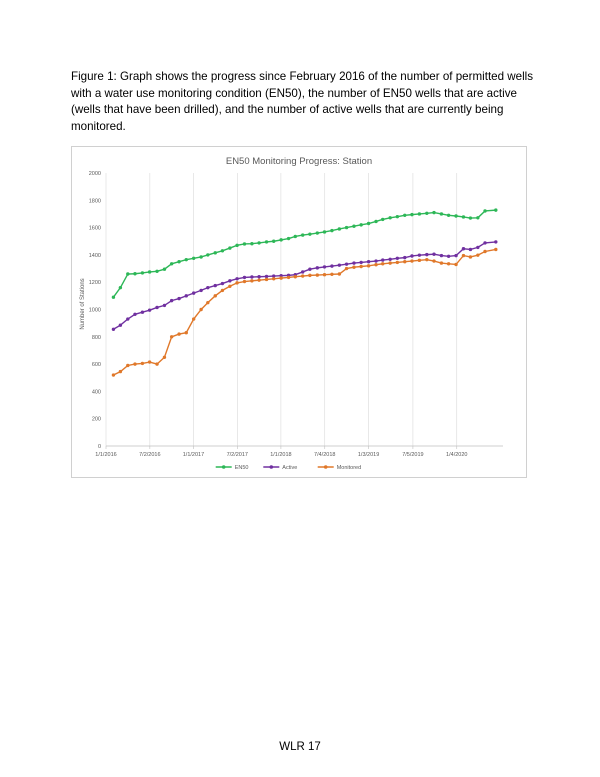 This screenshot has height=777, width=600. Describe the element at coordinates (95, 229) in the screenshot. I see `y-tick-label: 1600` at that location.